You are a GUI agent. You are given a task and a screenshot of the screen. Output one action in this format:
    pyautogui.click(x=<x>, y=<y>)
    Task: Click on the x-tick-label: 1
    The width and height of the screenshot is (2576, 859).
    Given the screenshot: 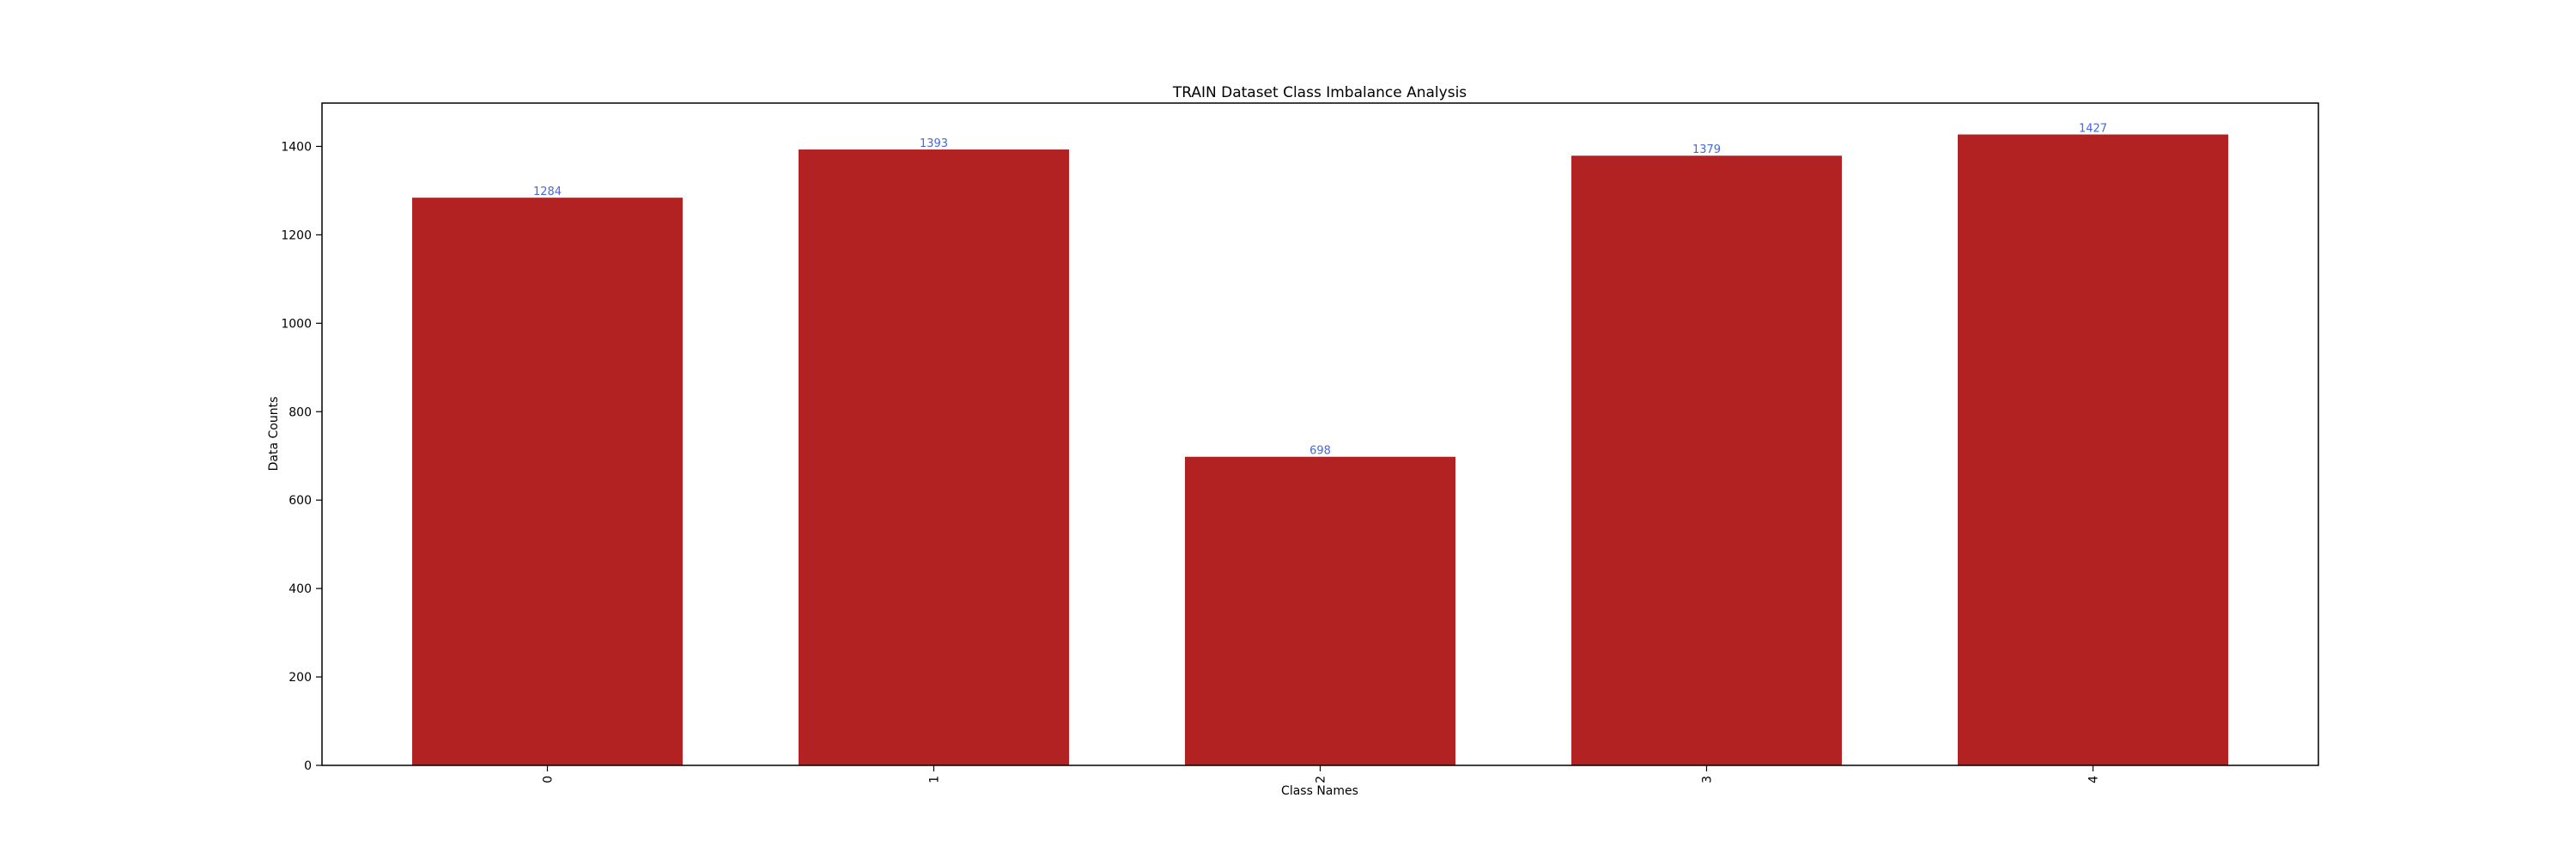 What is the action you would take?
    pyautogui.click(x=935, y=780)
    